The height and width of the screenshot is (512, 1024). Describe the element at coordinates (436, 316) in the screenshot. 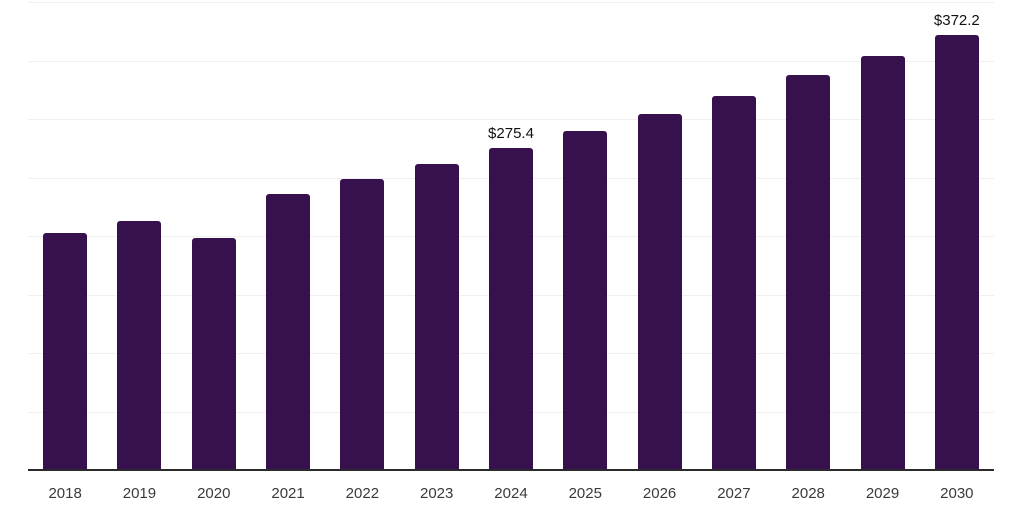

I see `bar-2023` at that location.